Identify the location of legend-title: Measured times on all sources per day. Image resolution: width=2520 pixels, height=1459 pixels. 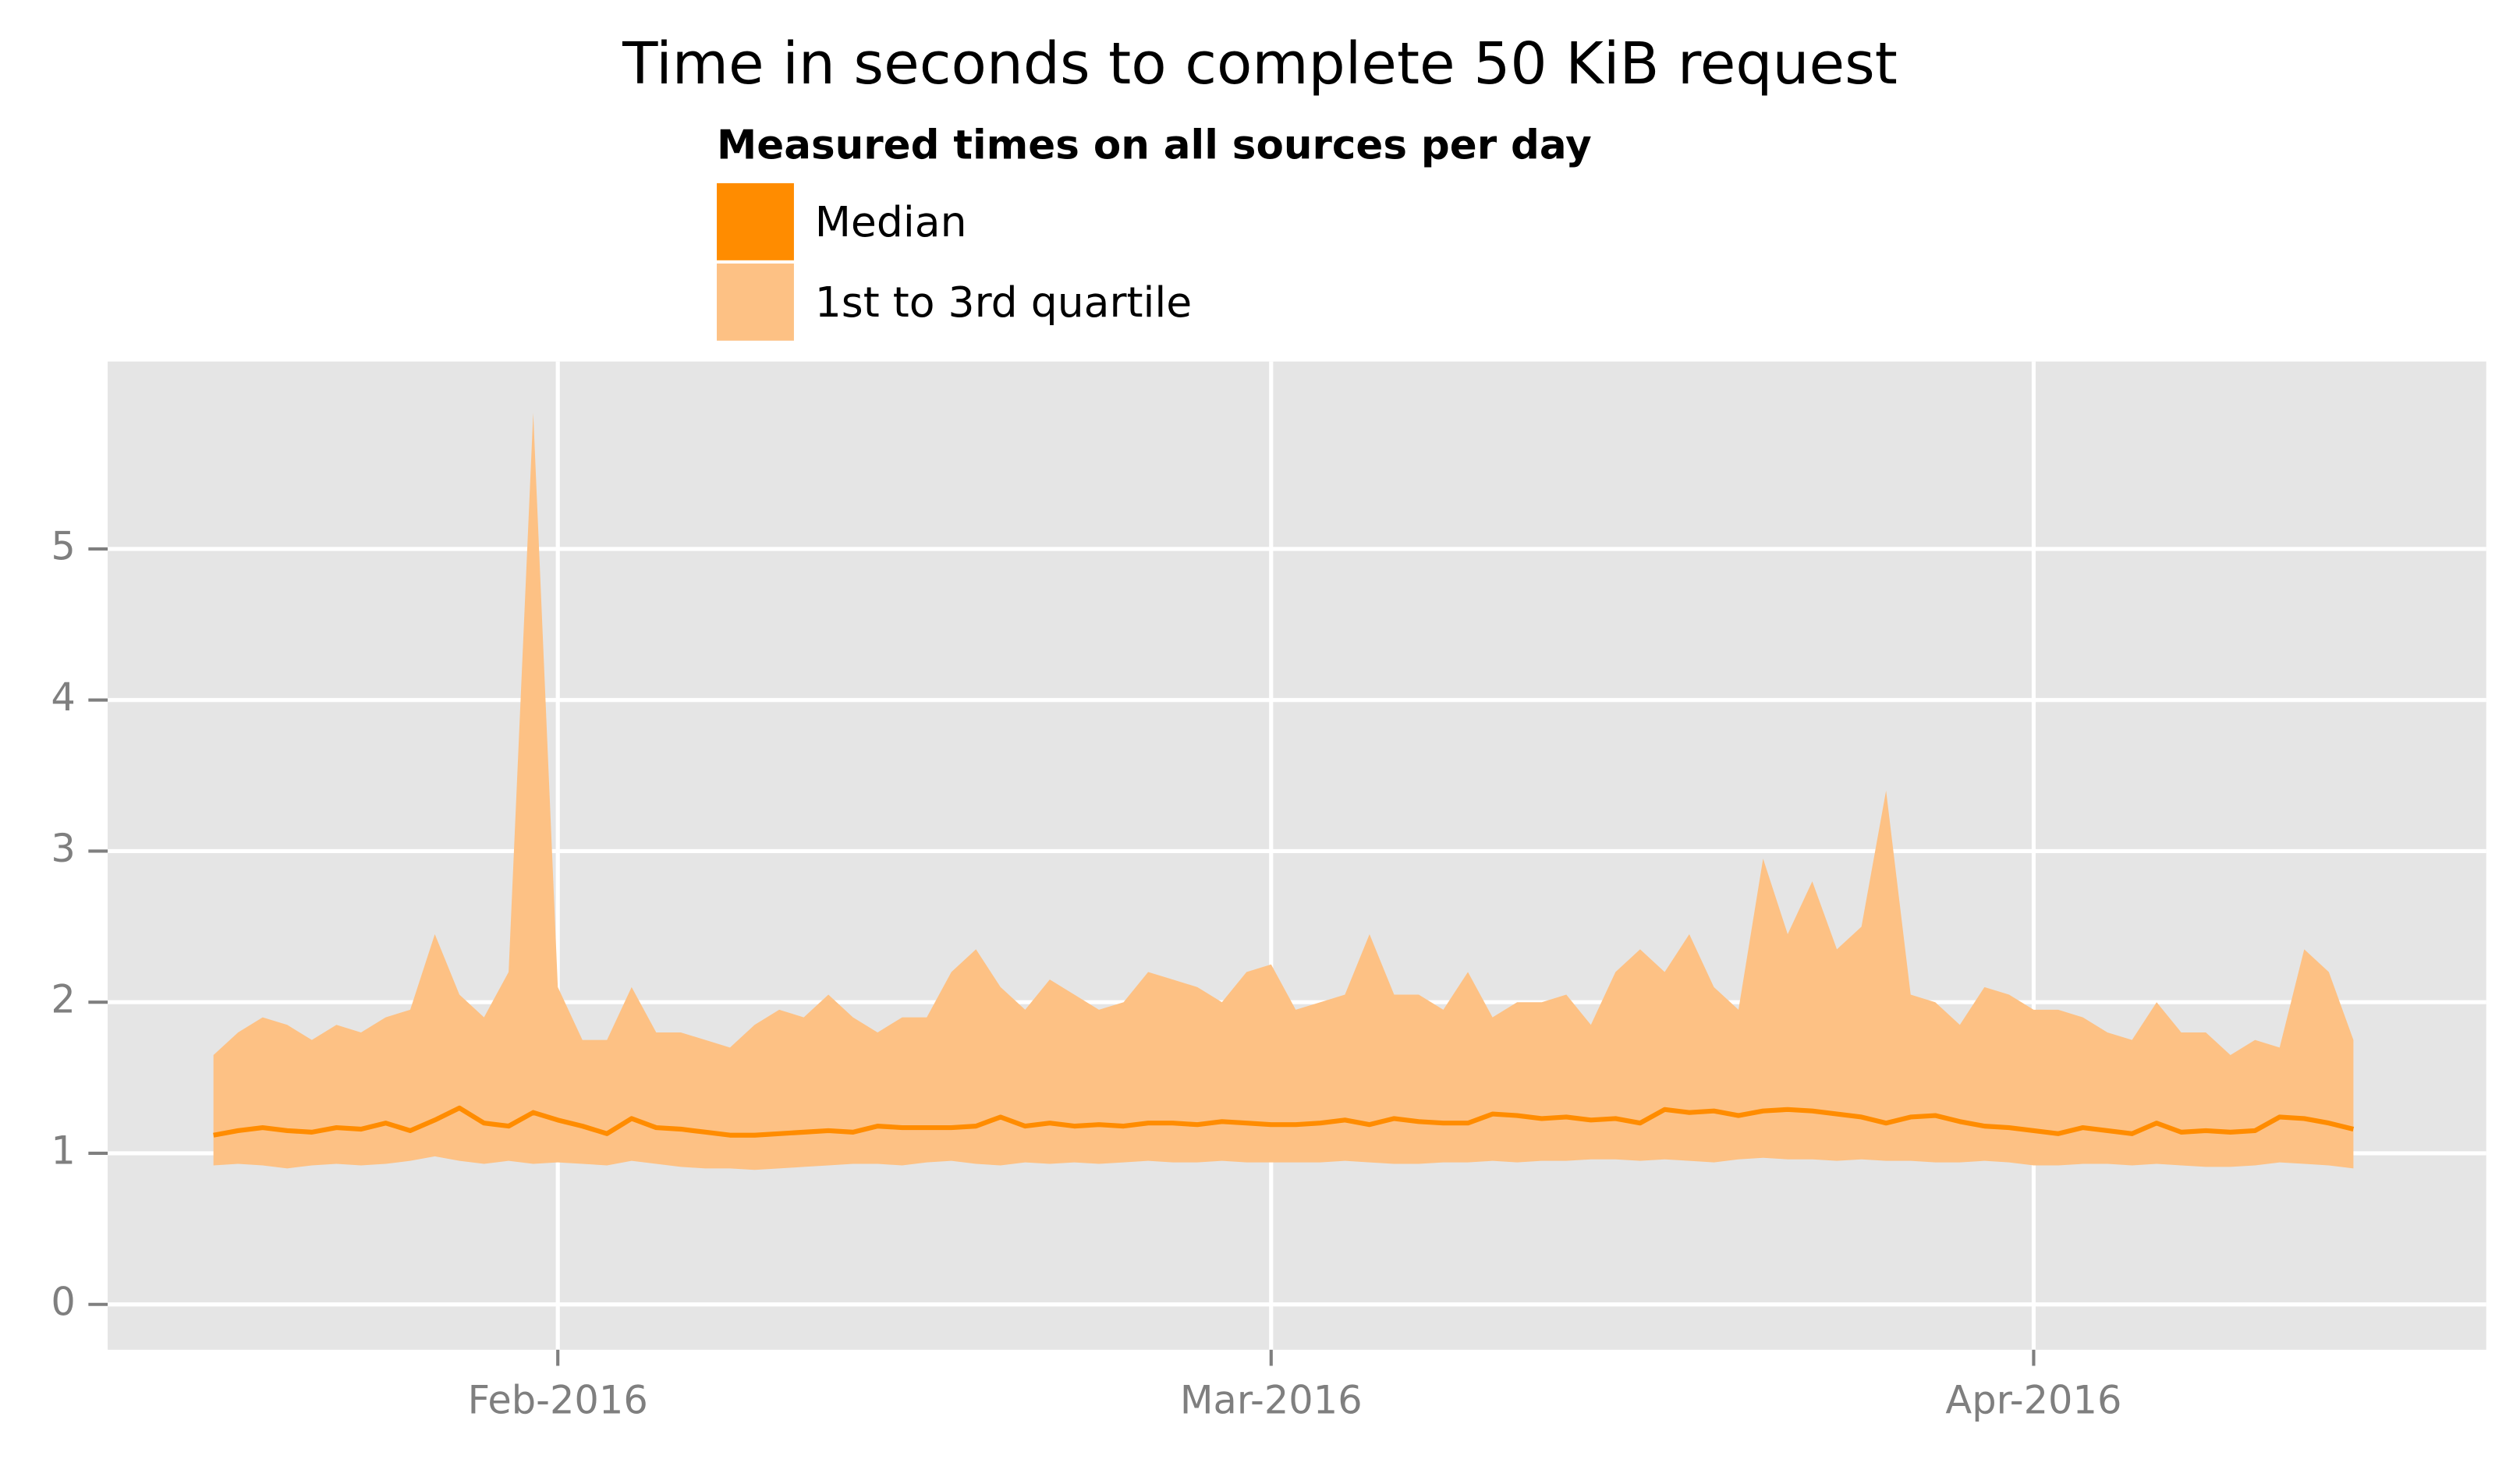
(1155, 145).